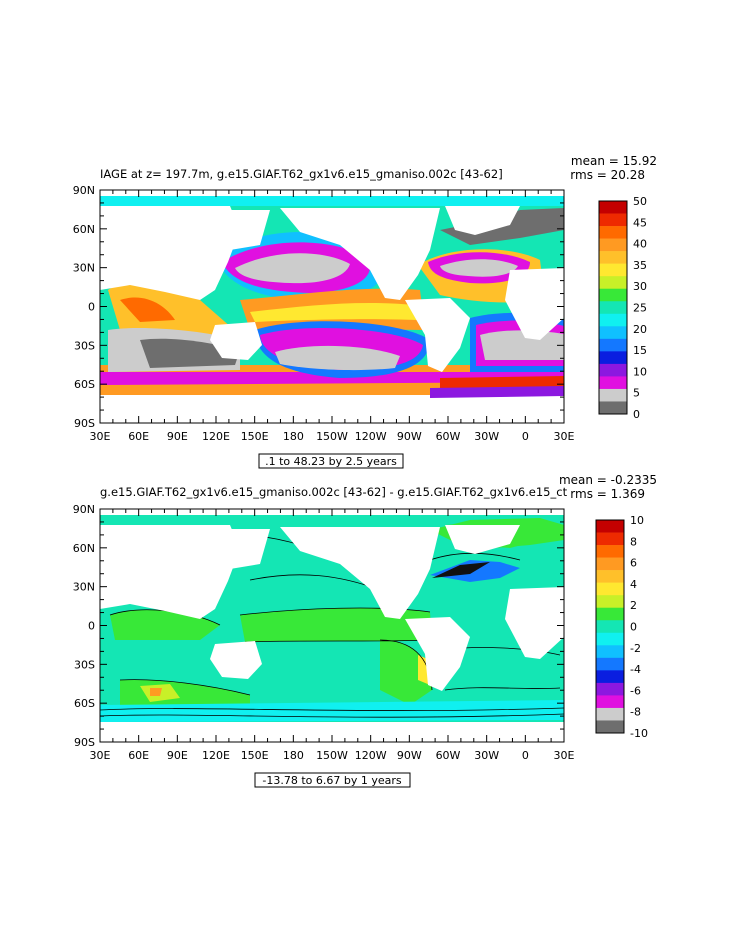 This screenshot has height=945, width=733. Describe the element at coordinates (639, 733) in the screenshot. I see `colorbar-label: -10` at that location.